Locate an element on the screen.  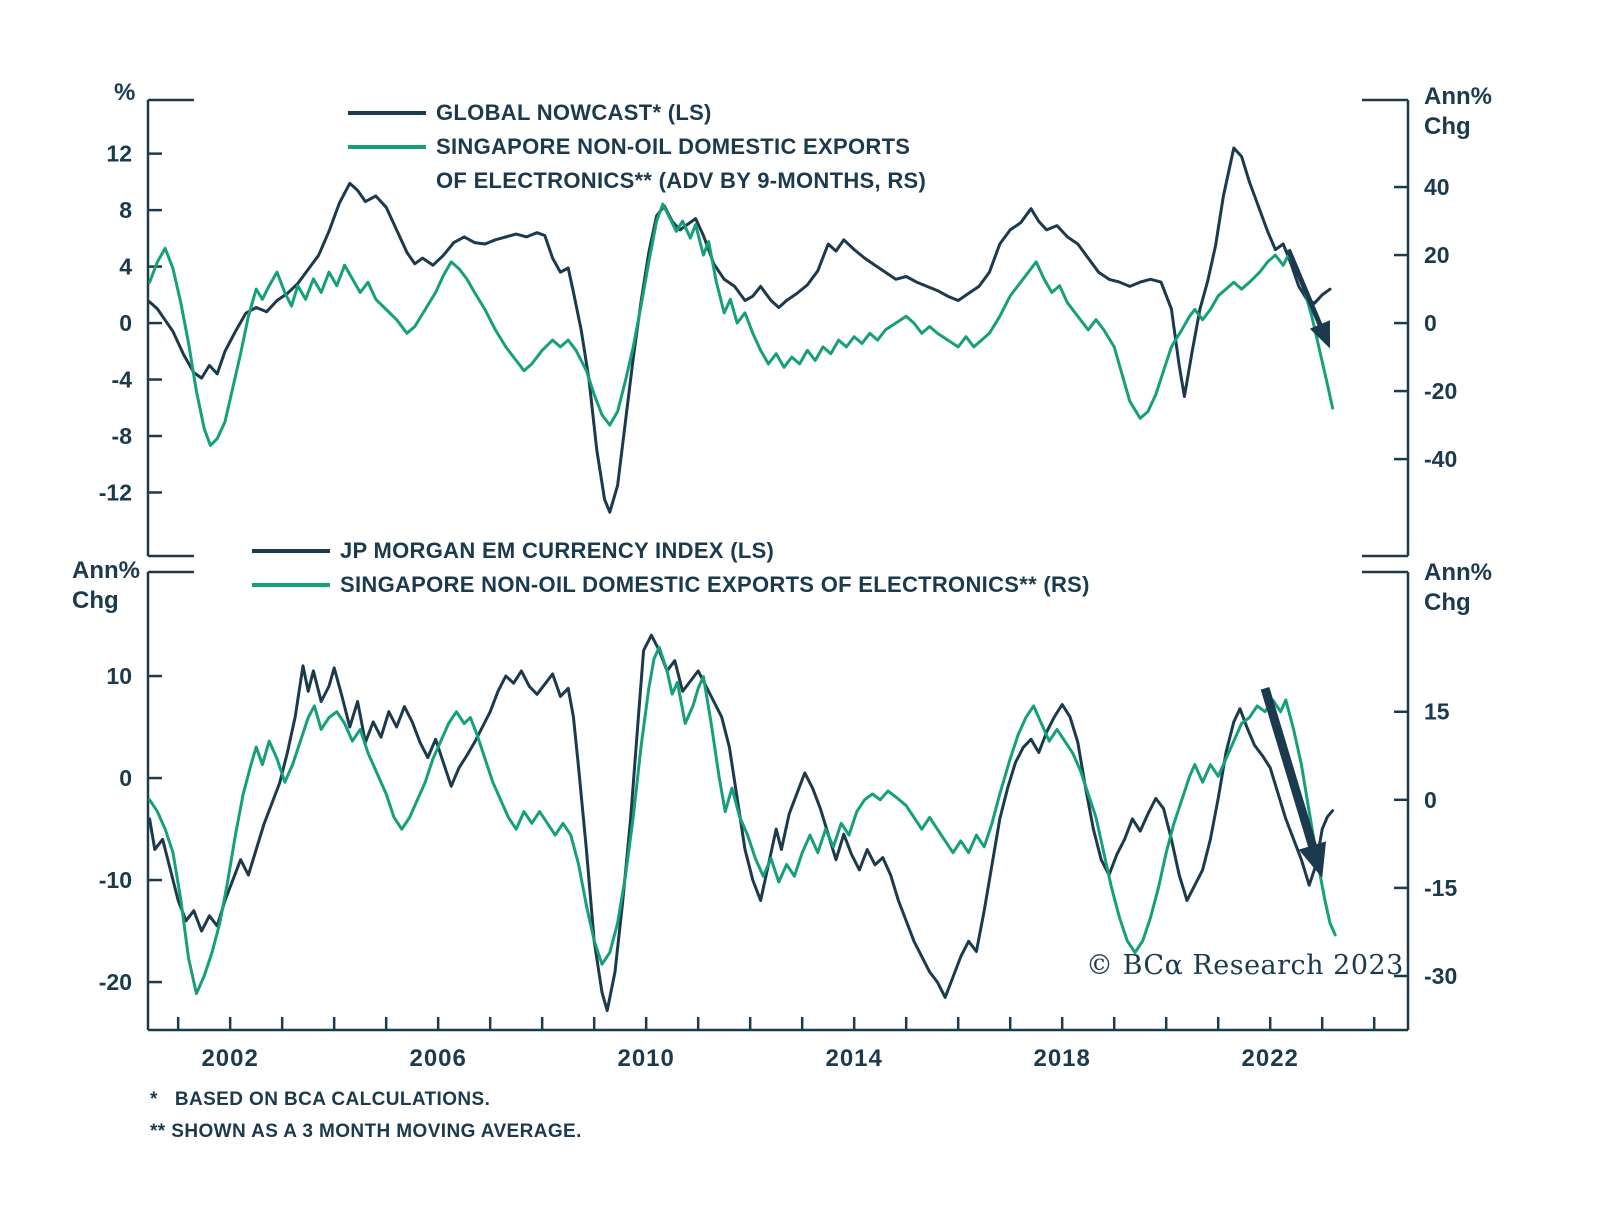
left-tick-label: -4 is located at coordinates (122, 380).